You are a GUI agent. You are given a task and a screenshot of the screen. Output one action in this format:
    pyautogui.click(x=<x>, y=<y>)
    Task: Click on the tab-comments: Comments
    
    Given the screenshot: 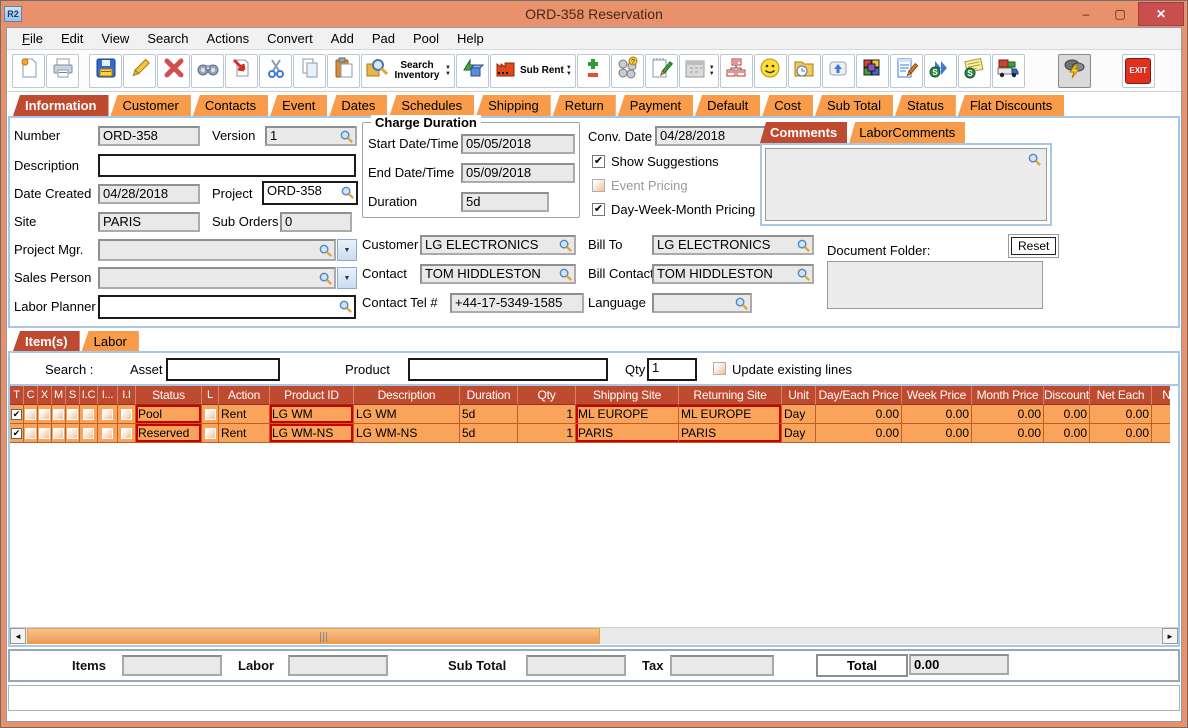 What is the action you would take?
    pyautogui.click(x=804, y=132)
    